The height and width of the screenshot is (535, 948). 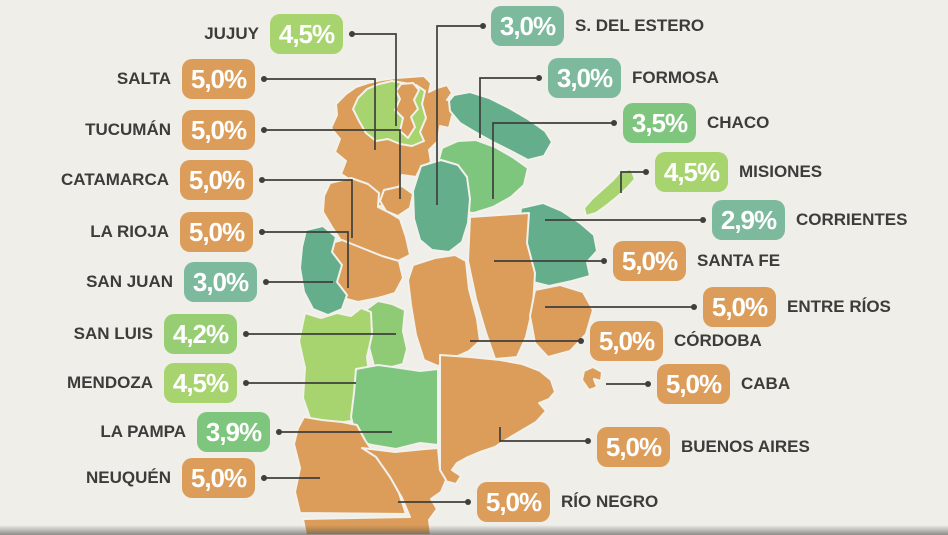 What do you see at coordinates (609, 192) in the screenshot?
I see `province-misiones` at bounding box center [609, 192].